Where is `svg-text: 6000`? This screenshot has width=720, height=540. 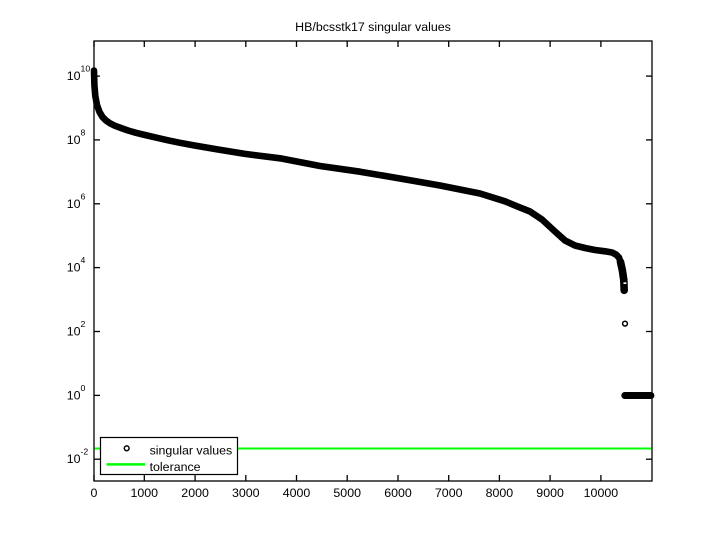
svg-text: 6000 is located at coordinates (398, 493).